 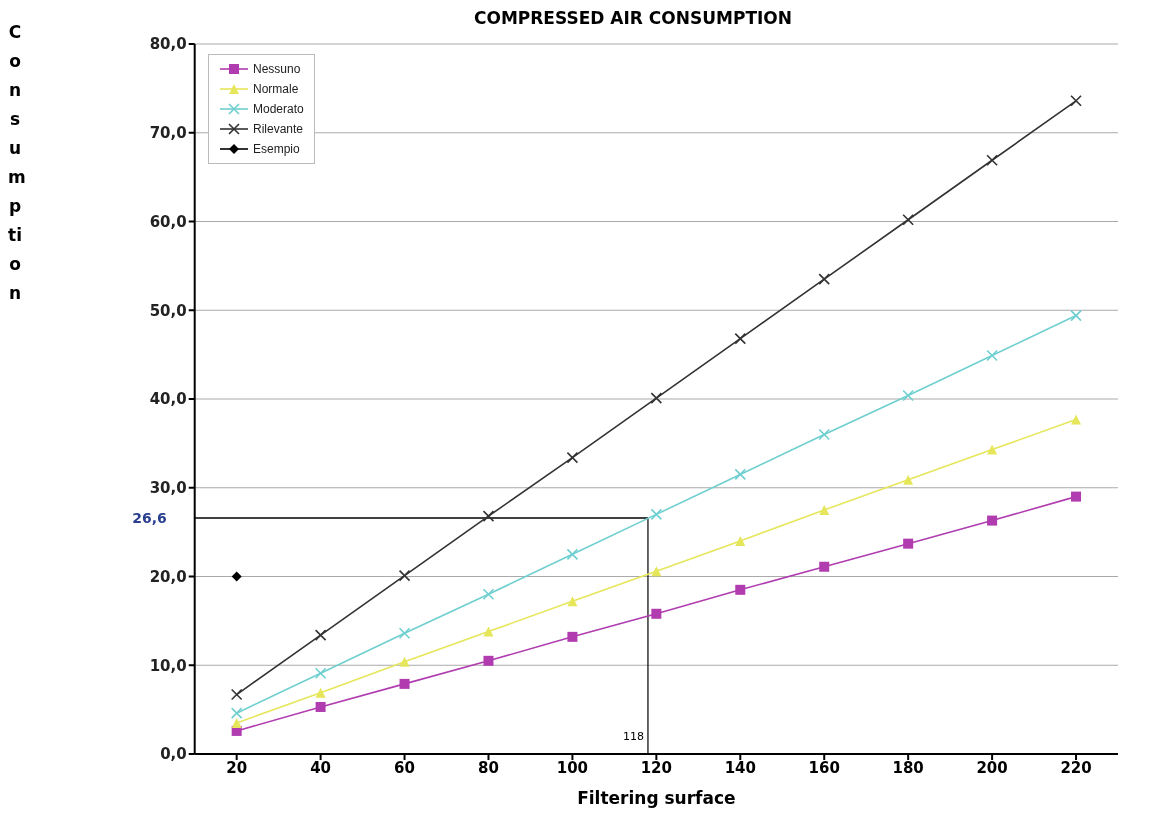 What do you see at coordinates (1076, 767) in the screenshot?
I see `x-tick-label: 220` at bounding box center [1076, 767].